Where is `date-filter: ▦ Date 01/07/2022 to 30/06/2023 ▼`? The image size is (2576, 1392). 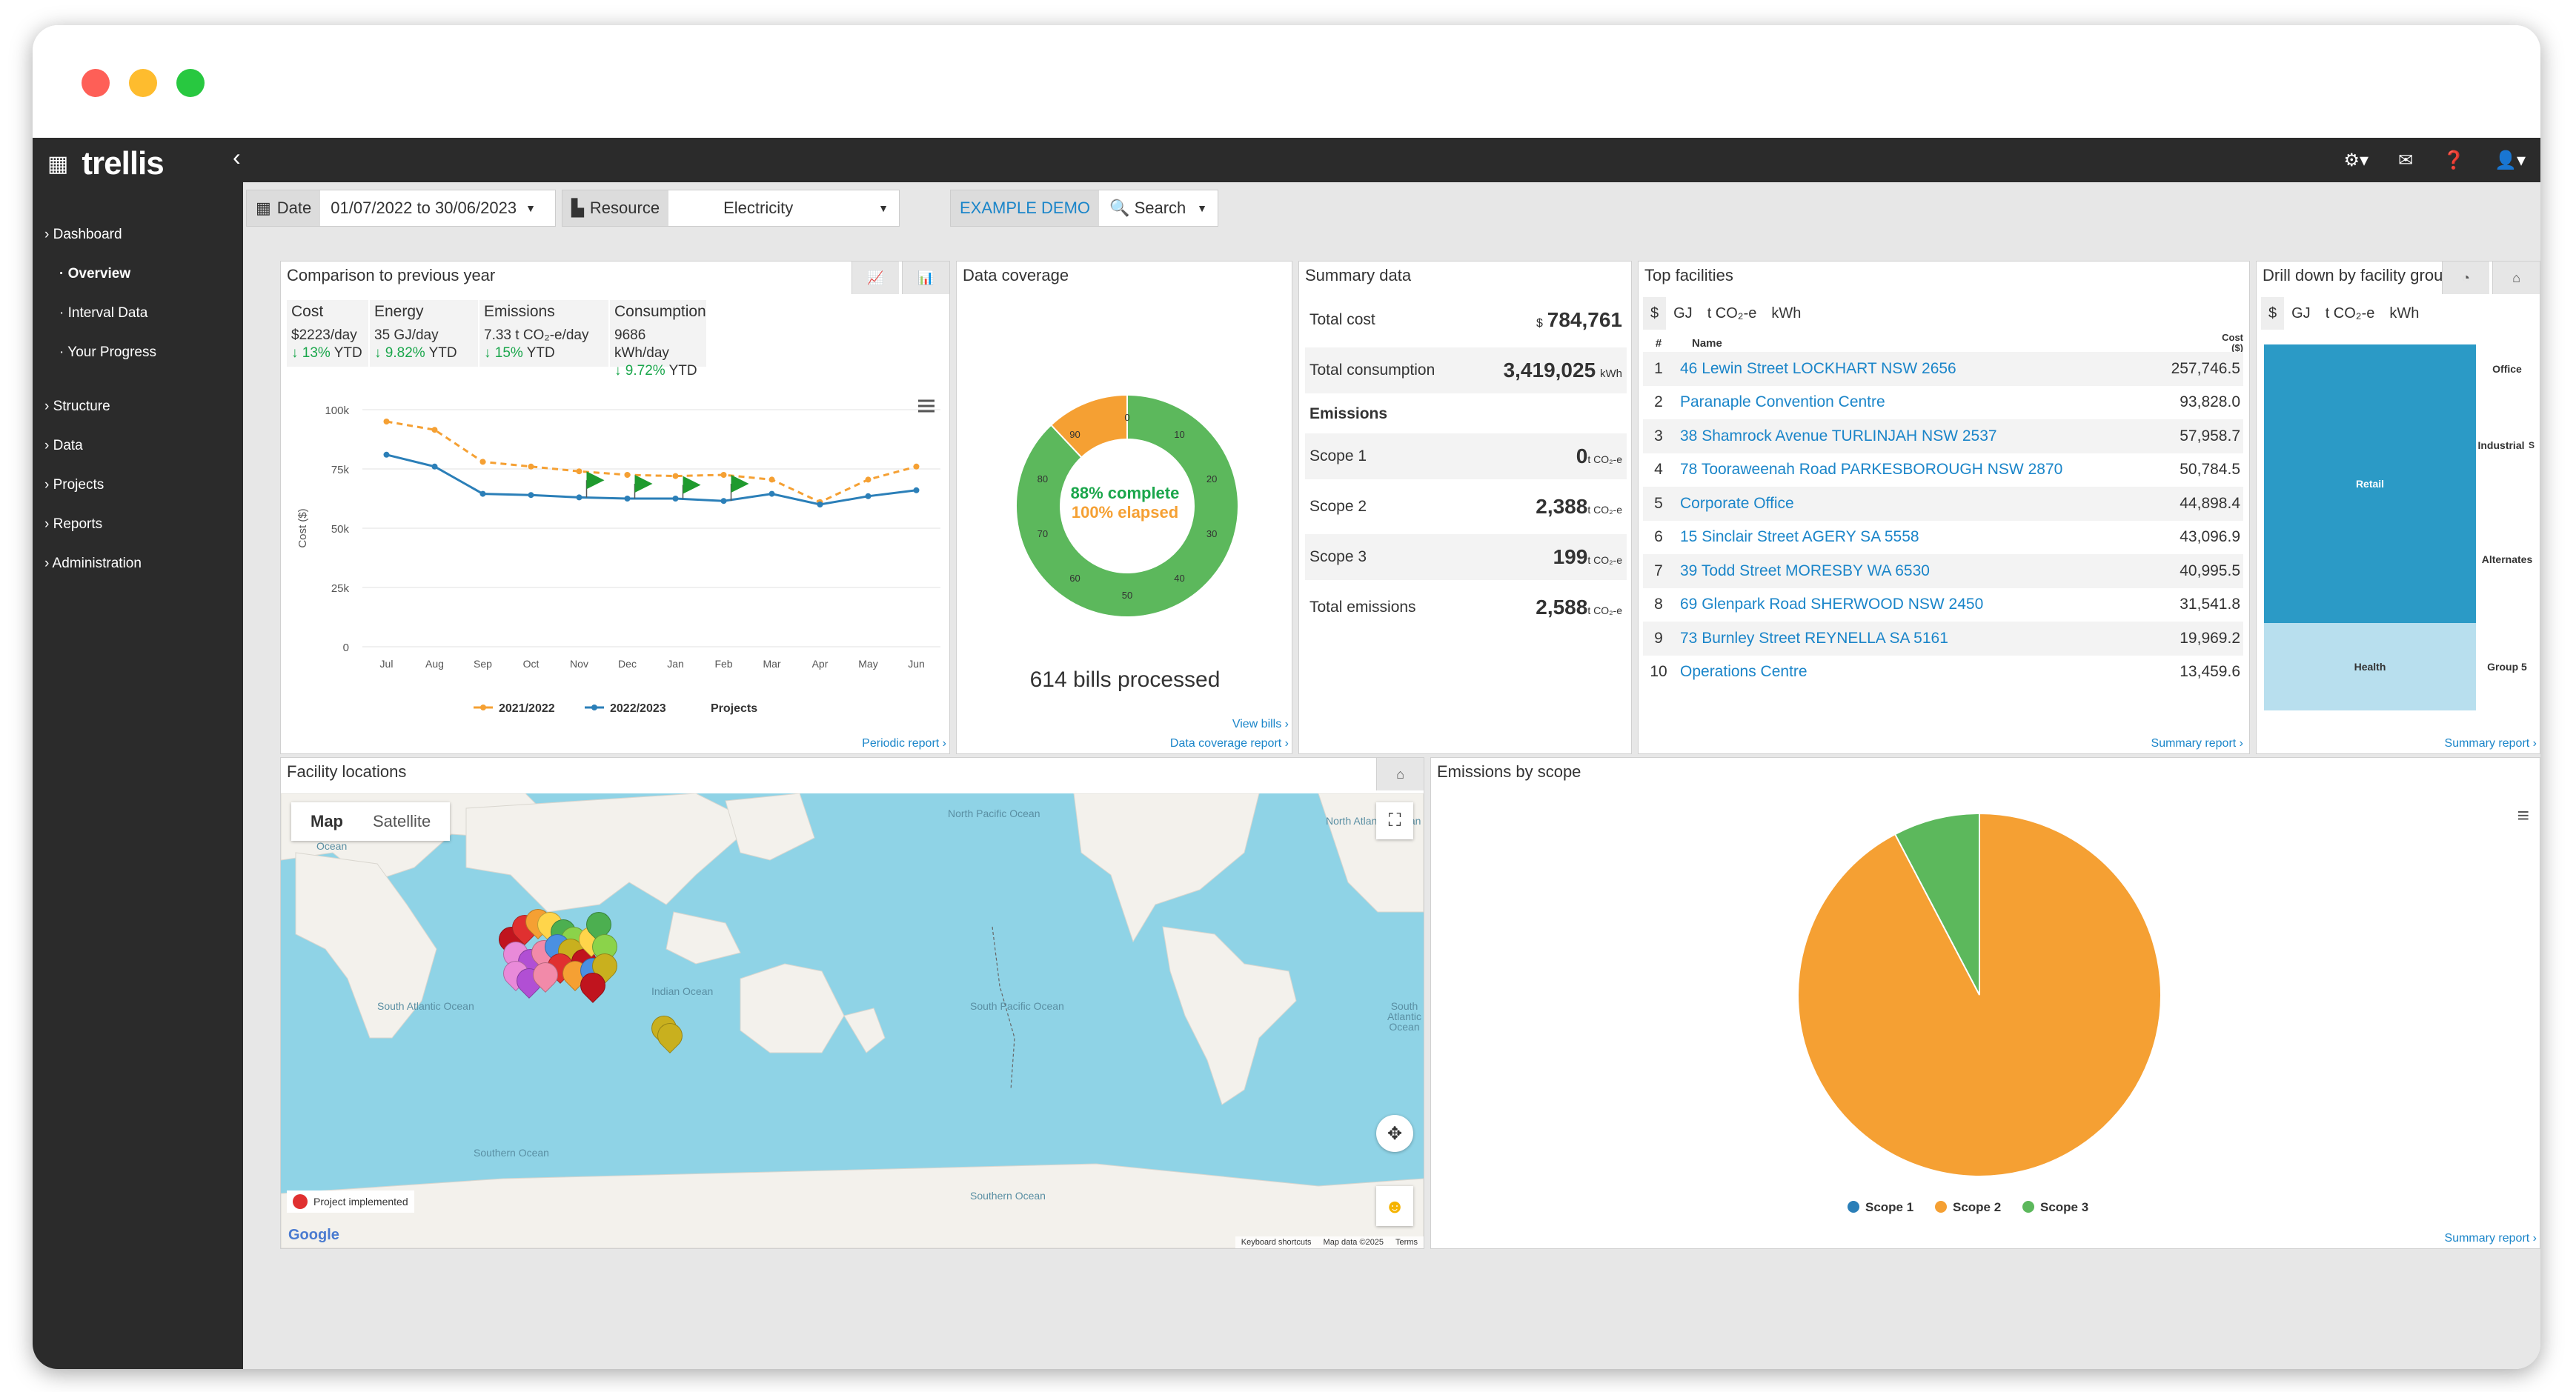 date-filter: ▦ Date 01/07/2022 to 30/06/2023 ▼ is located at coordinates (401, 208).